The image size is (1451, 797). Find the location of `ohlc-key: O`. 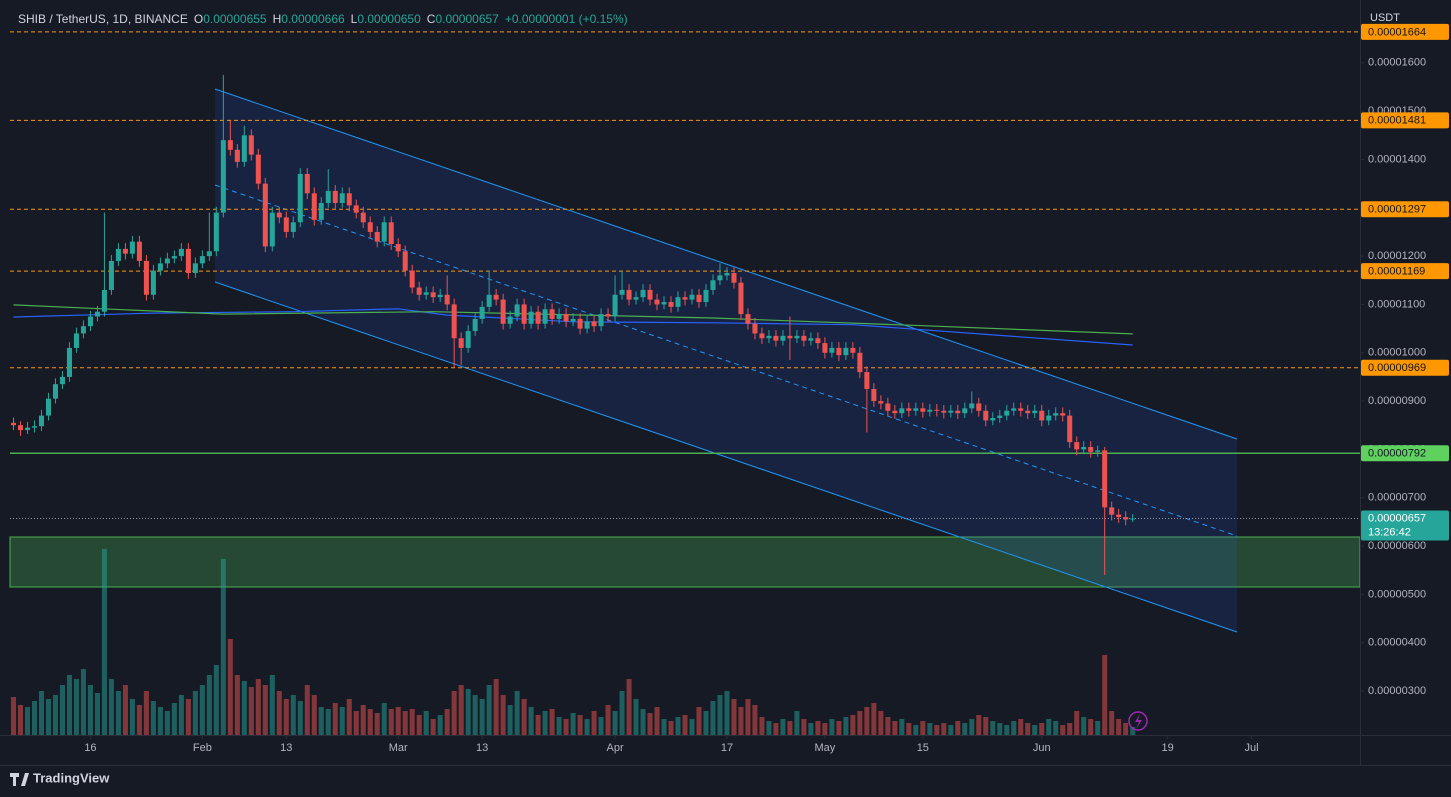

ohlc-key: O is located at coordinates (198, 19).